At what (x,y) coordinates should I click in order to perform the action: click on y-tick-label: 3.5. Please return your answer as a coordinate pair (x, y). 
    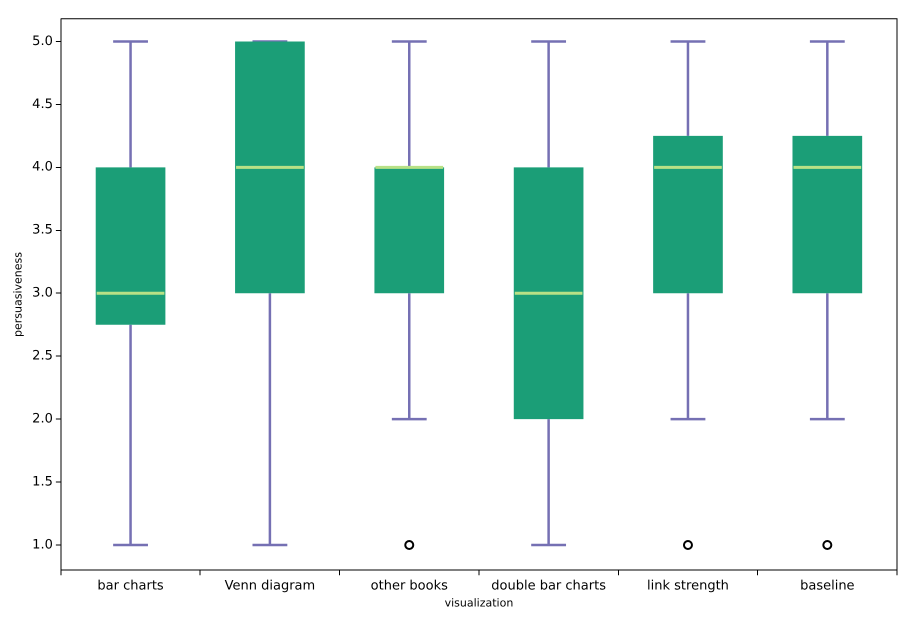
    Looking at the image, I should click on (42, 230).